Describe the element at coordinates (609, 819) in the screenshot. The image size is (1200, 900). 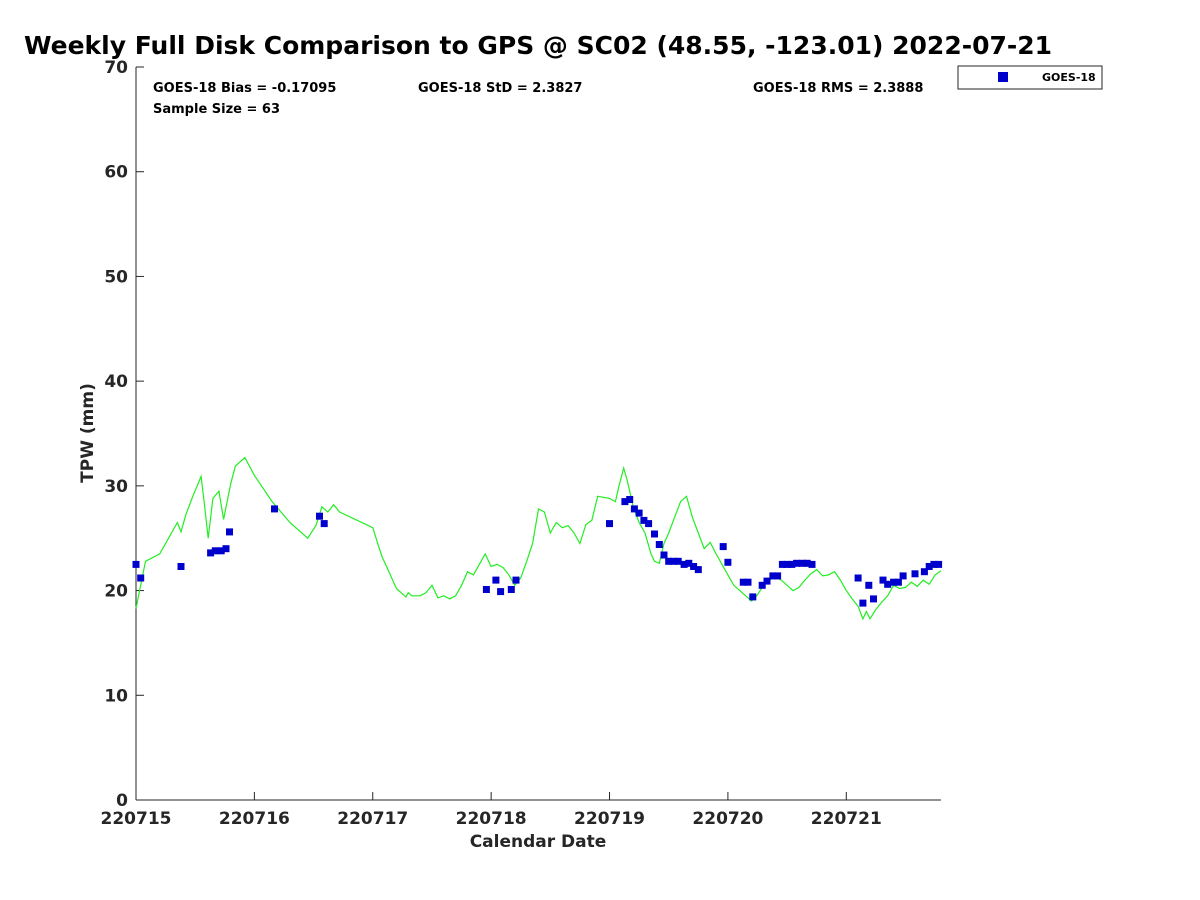
I see `x-tick-label: 220719` at that location.